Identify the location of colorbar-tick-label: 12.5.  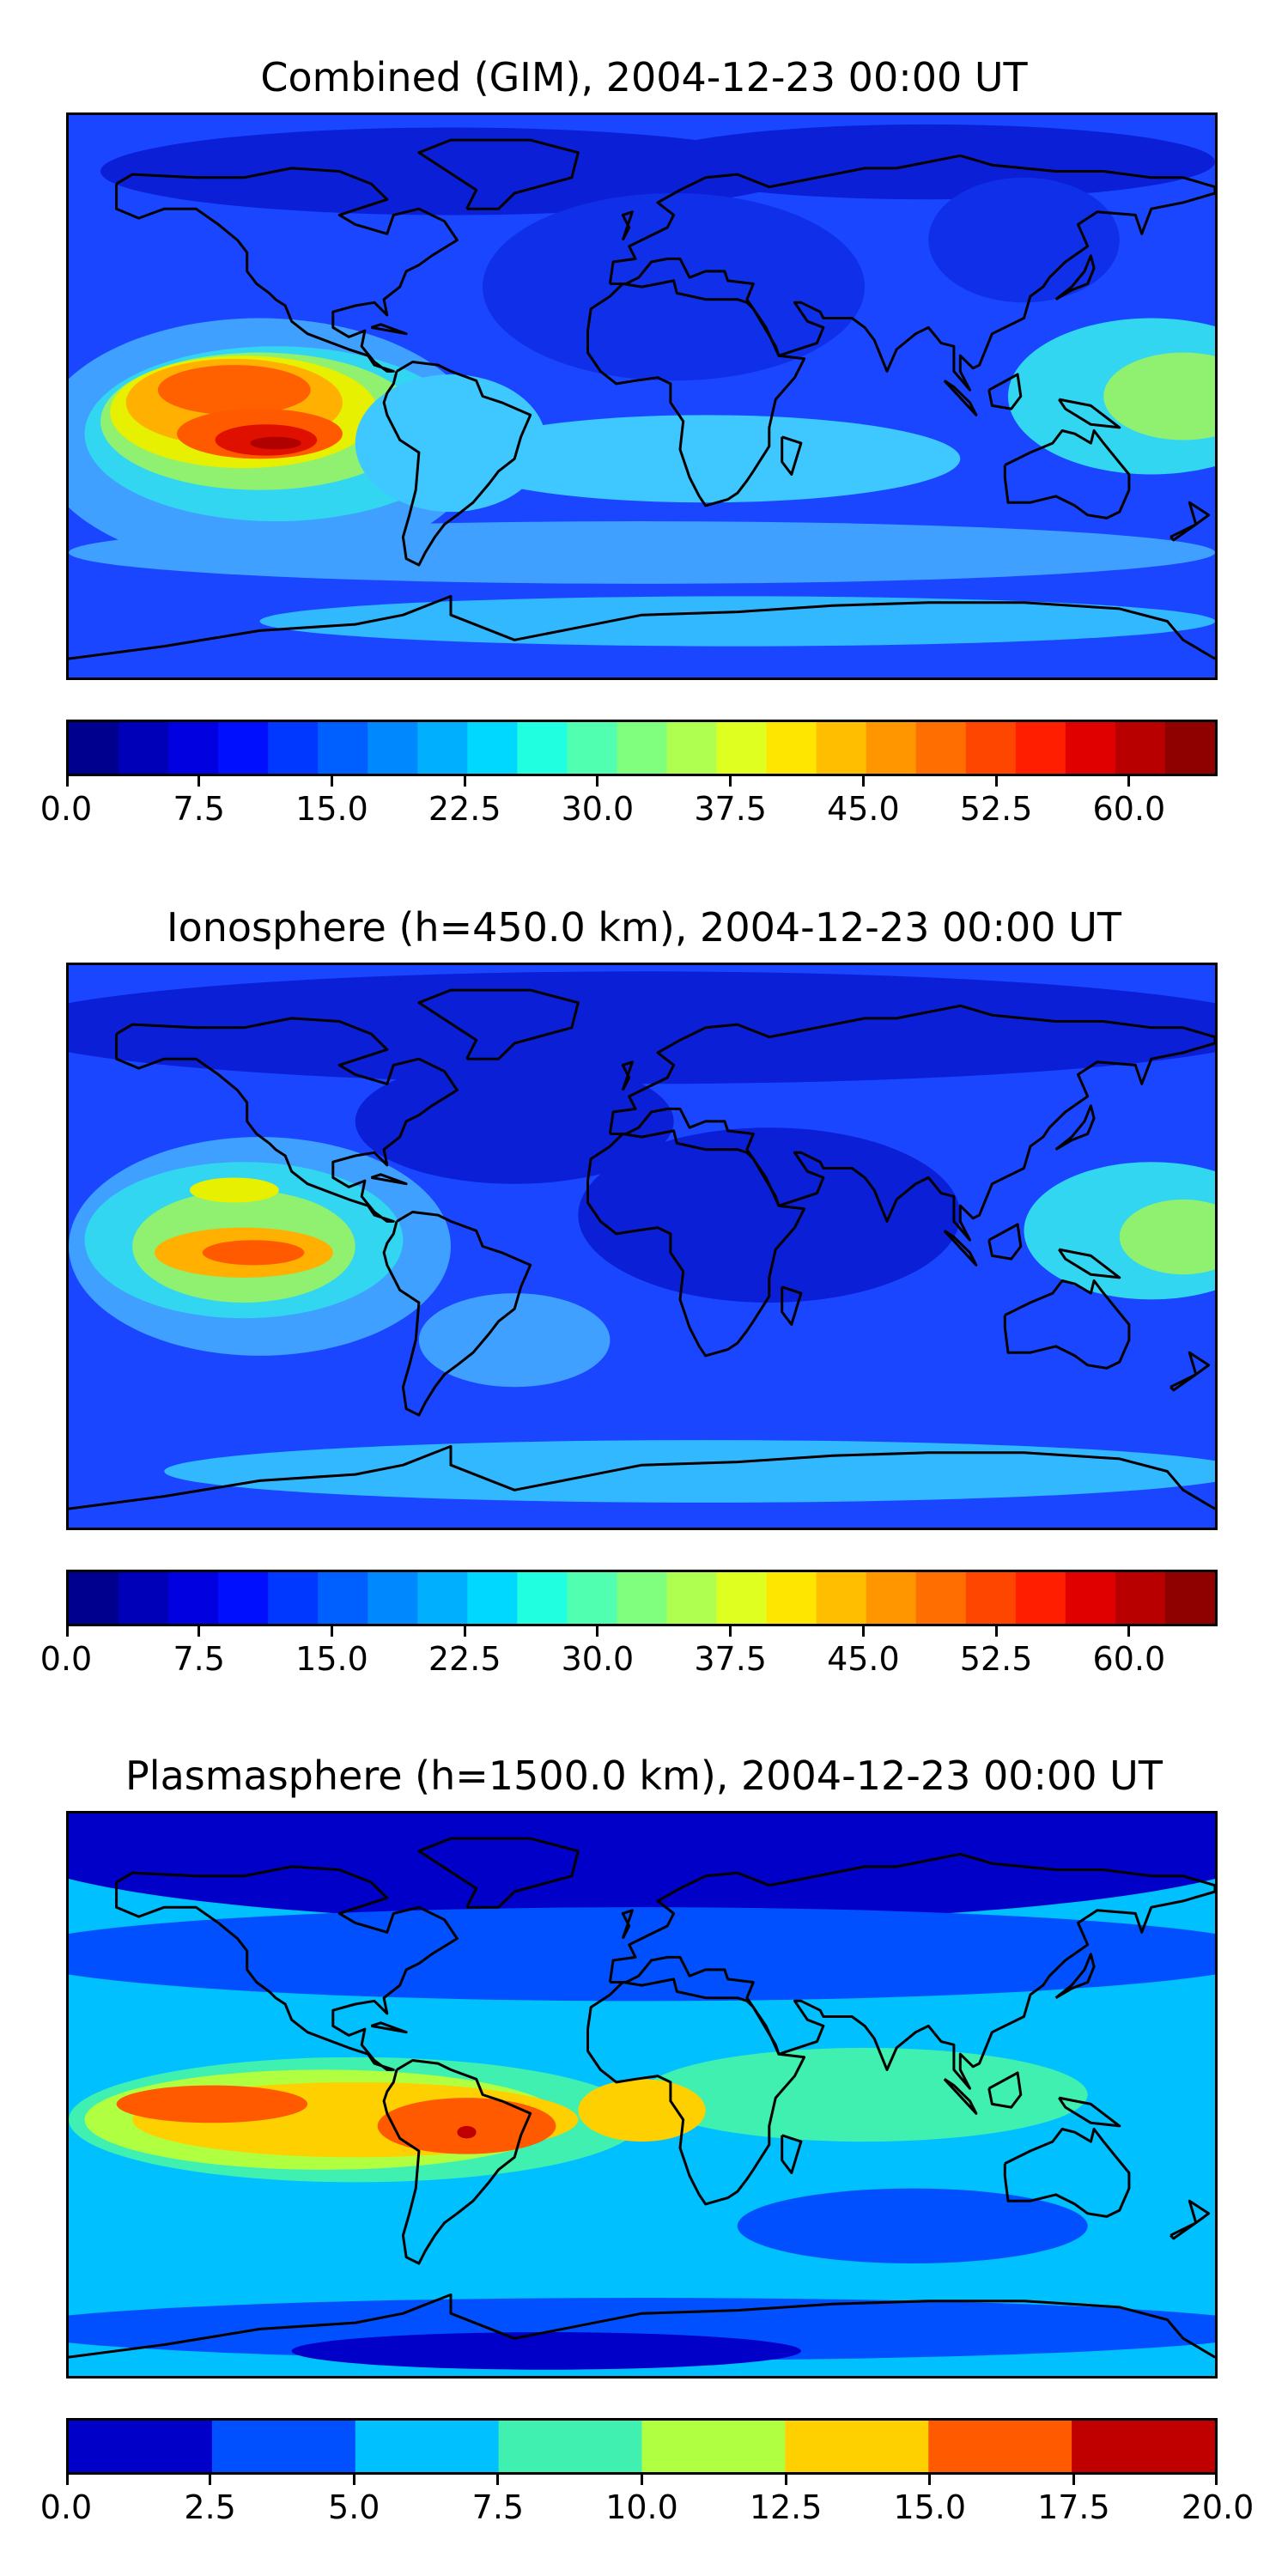
(786, 2507).